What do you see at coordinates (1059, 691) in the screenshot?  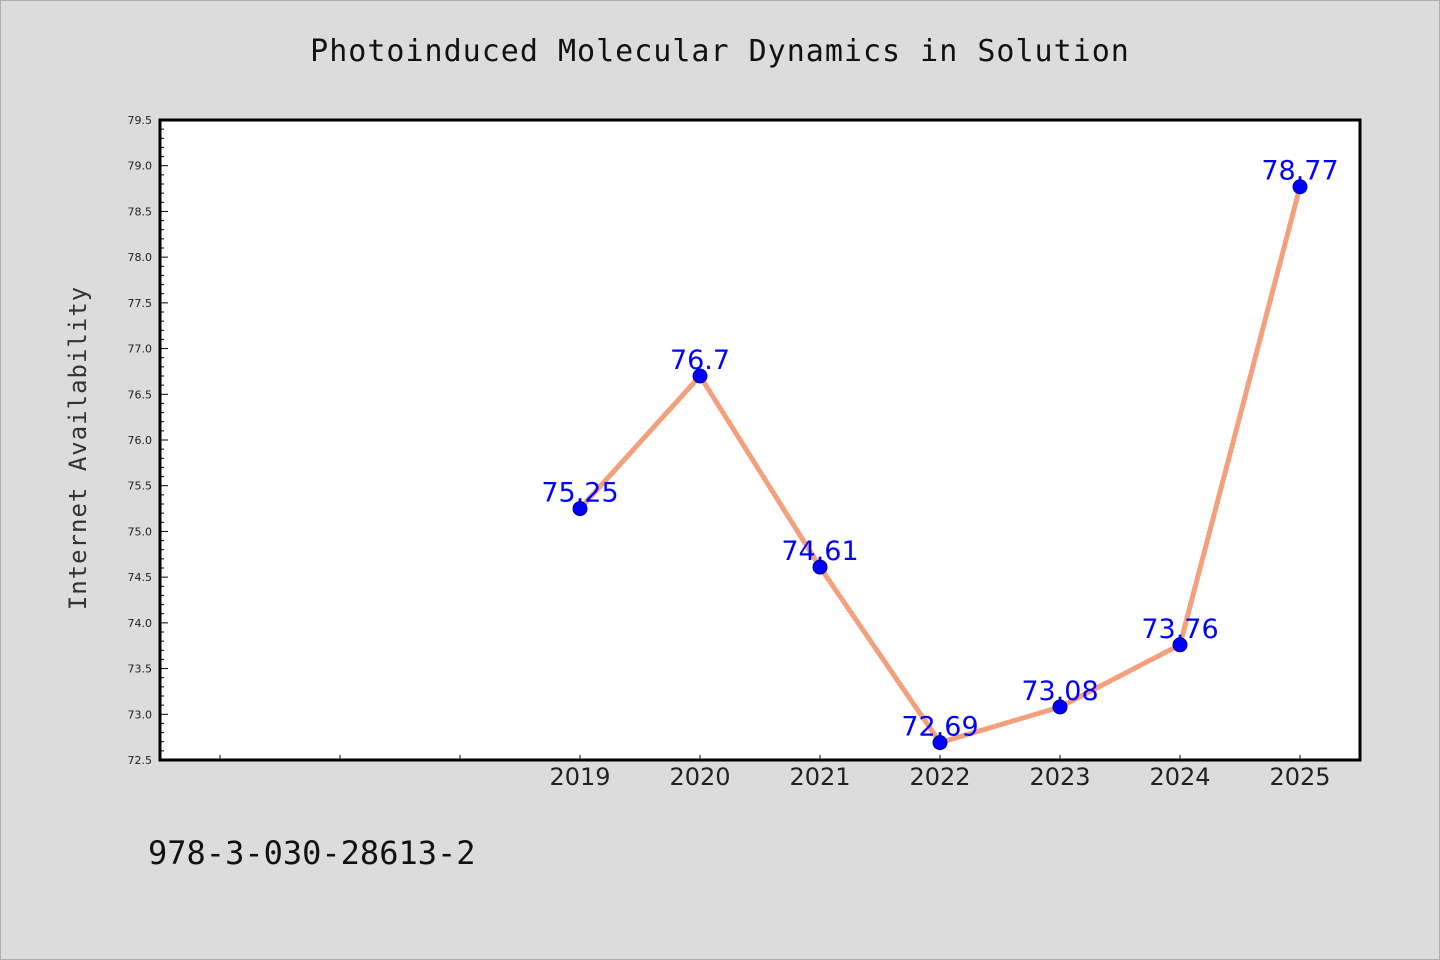 I see `data-label: 73.08` at bounding box center [1059, 691].